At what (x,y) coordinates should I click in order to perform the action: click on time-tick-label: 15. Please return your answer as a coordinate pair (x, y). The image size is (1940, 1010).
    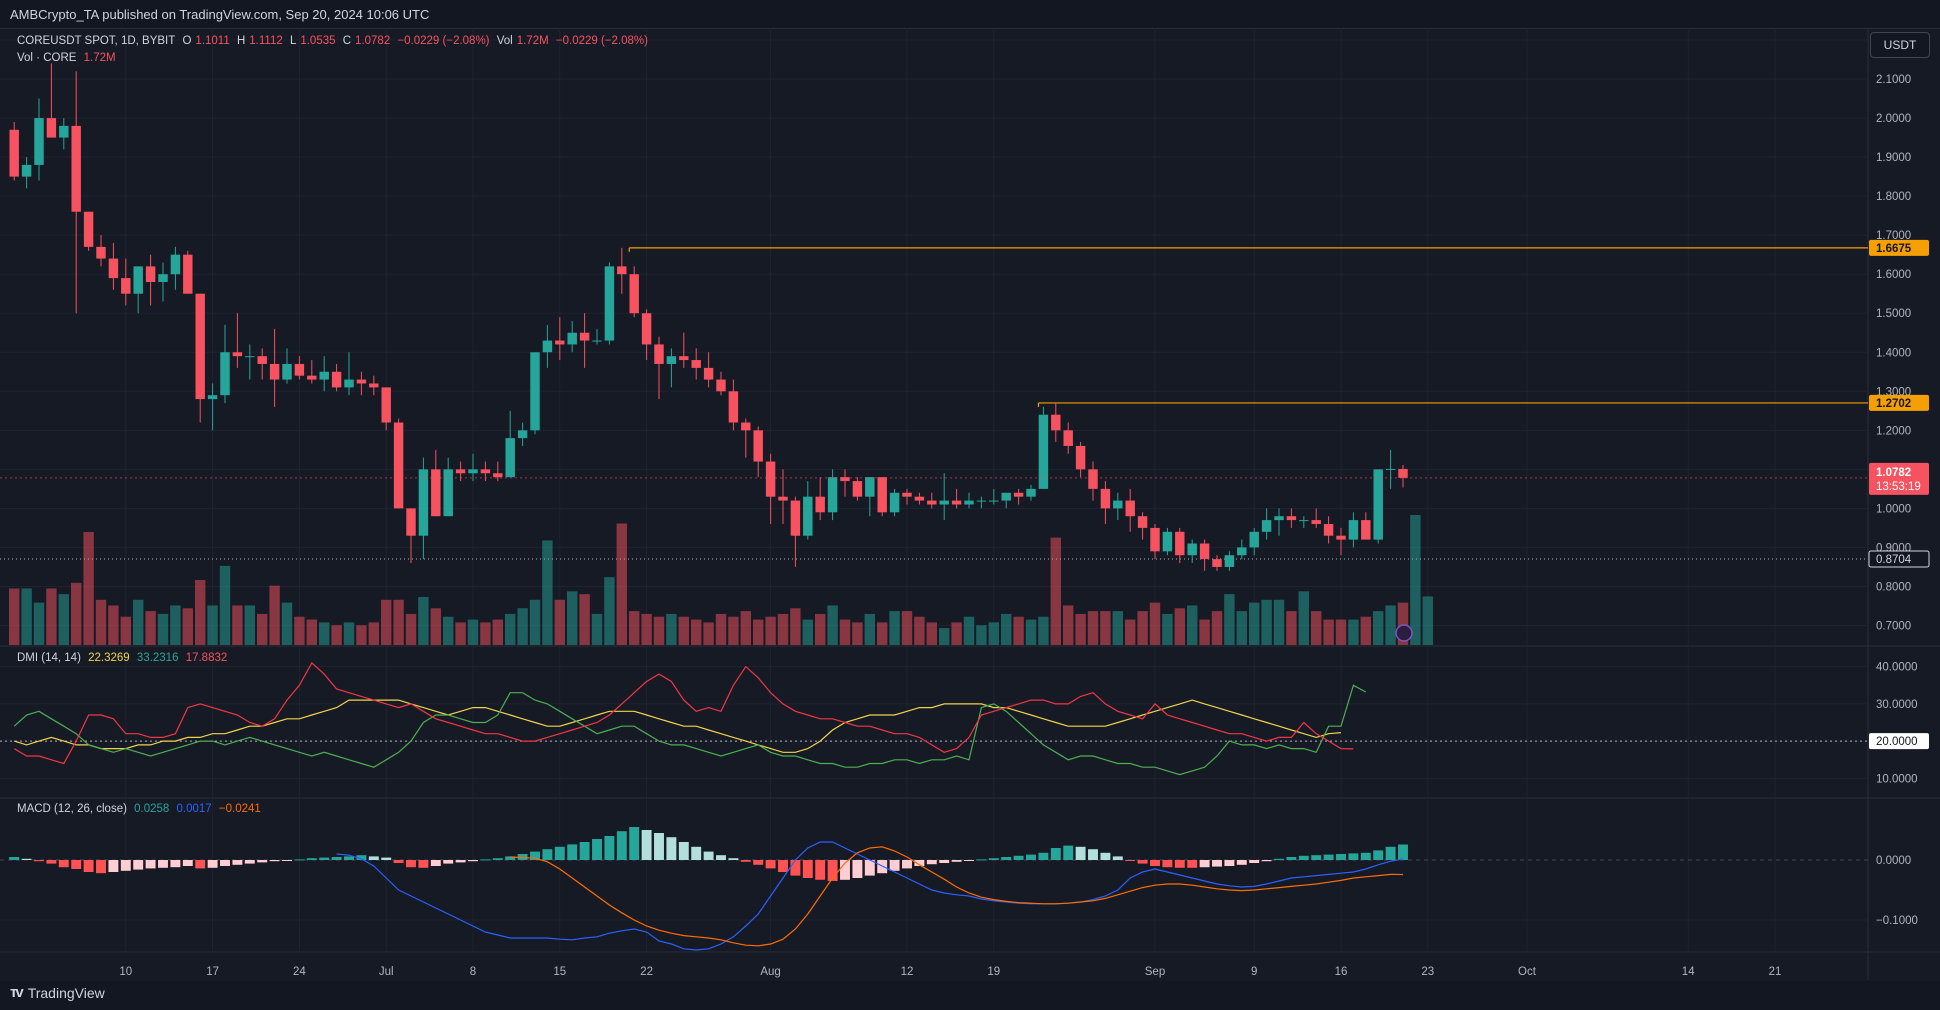
    Looking at the image, I should click on (559, 972).